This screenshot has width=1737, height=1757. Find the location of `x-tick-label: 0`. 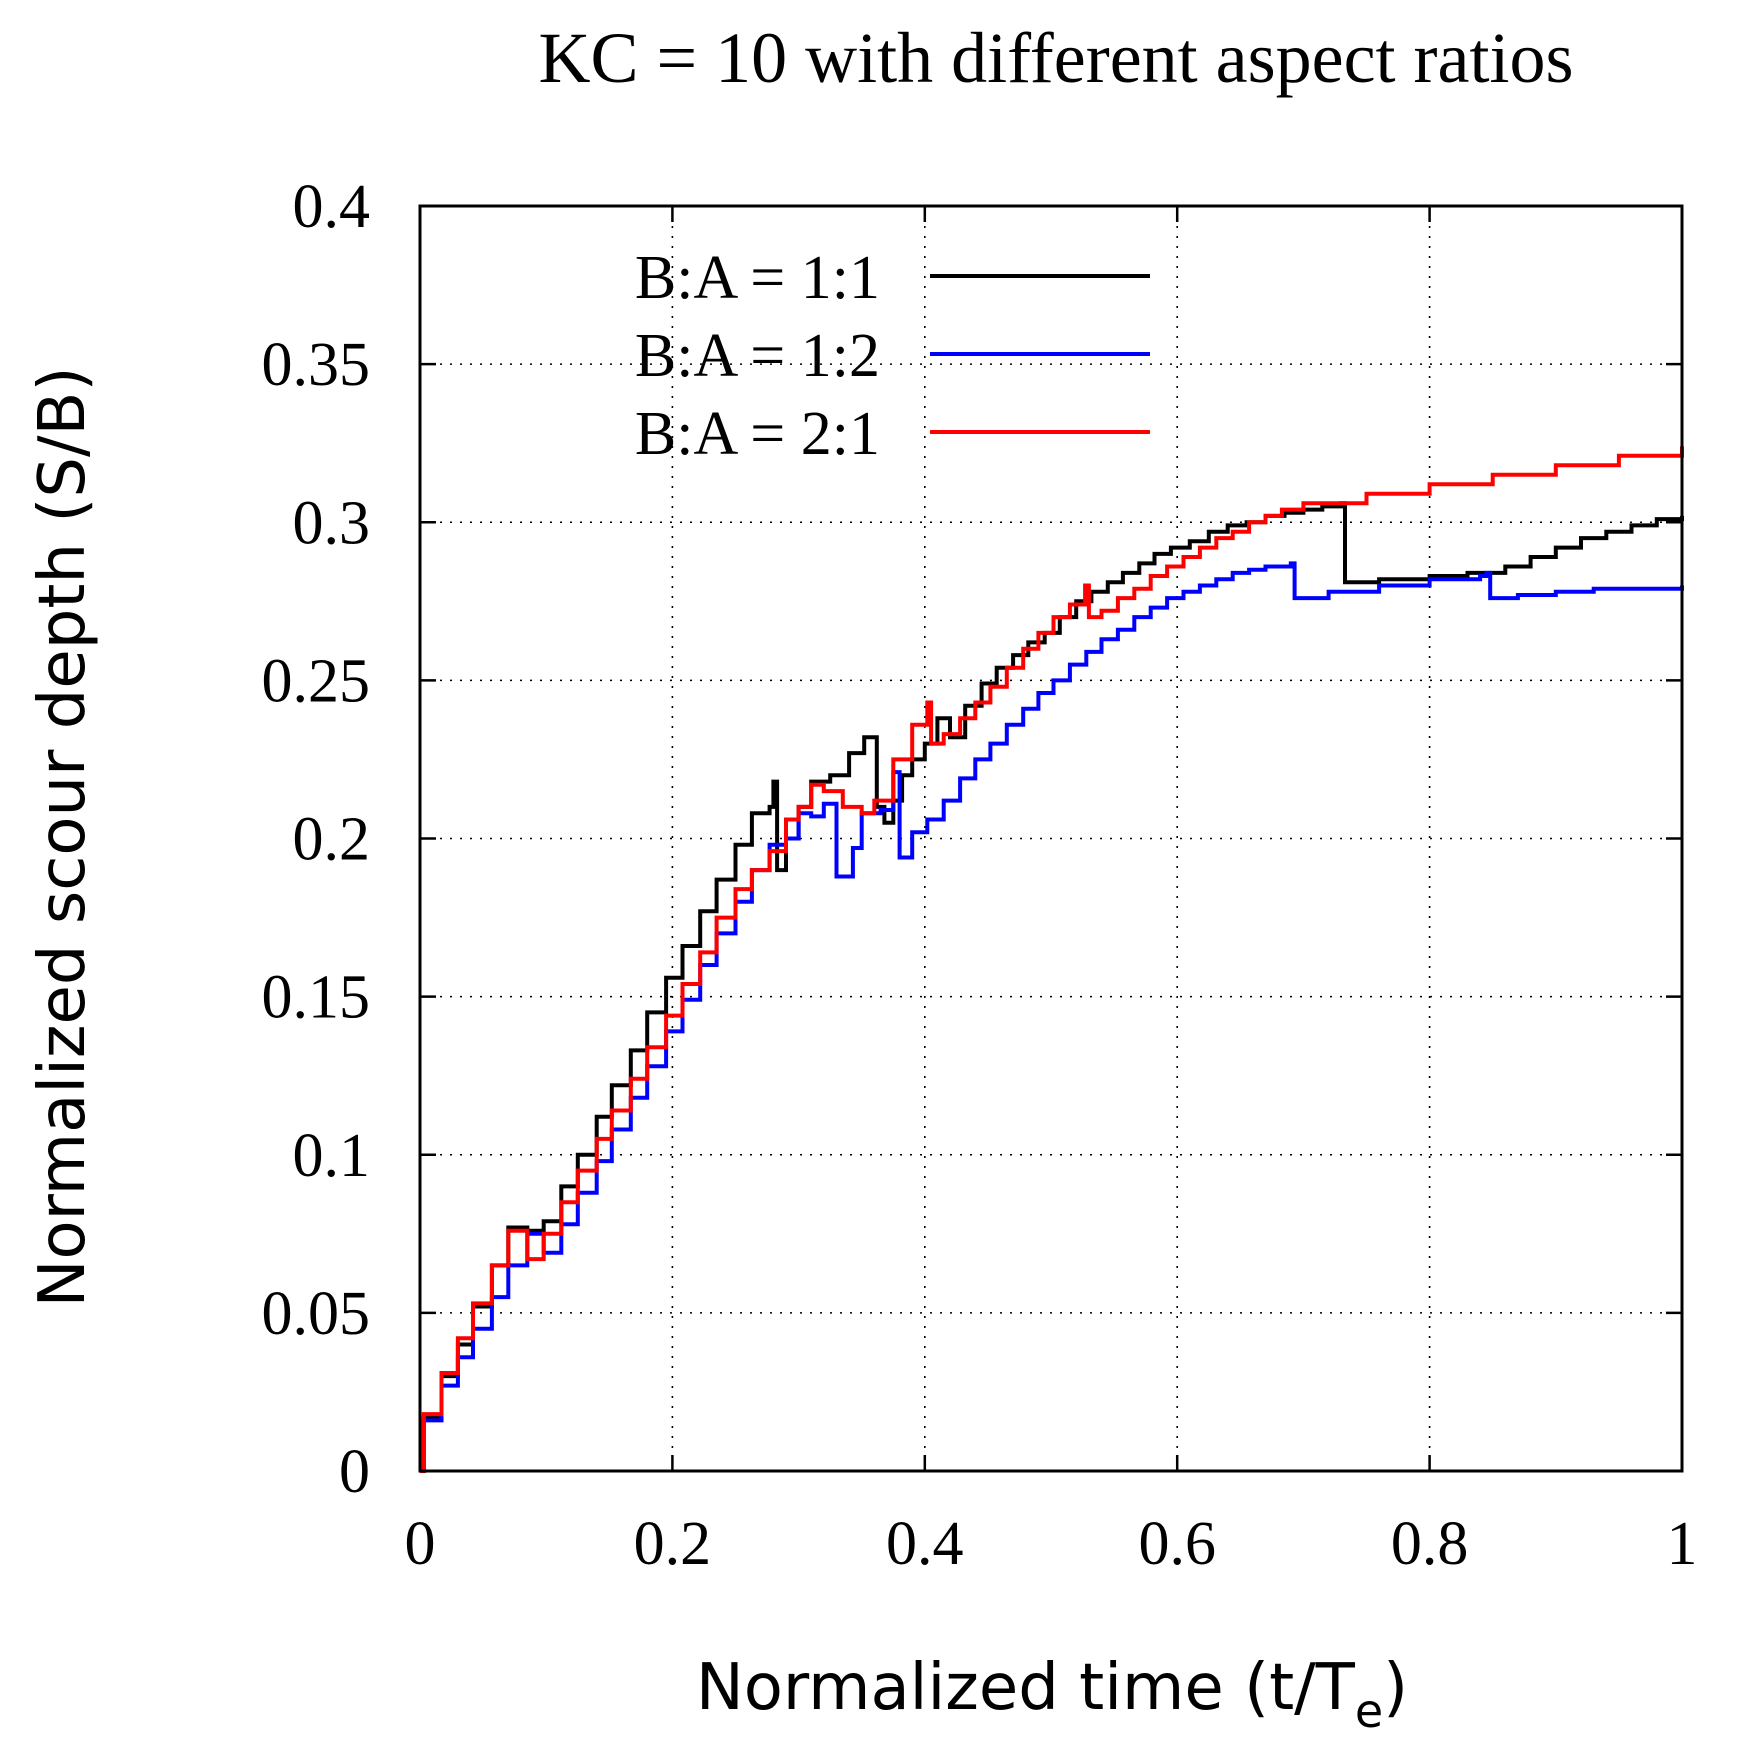

x-tick-label: 0 is located at coordinates (420, 1544).